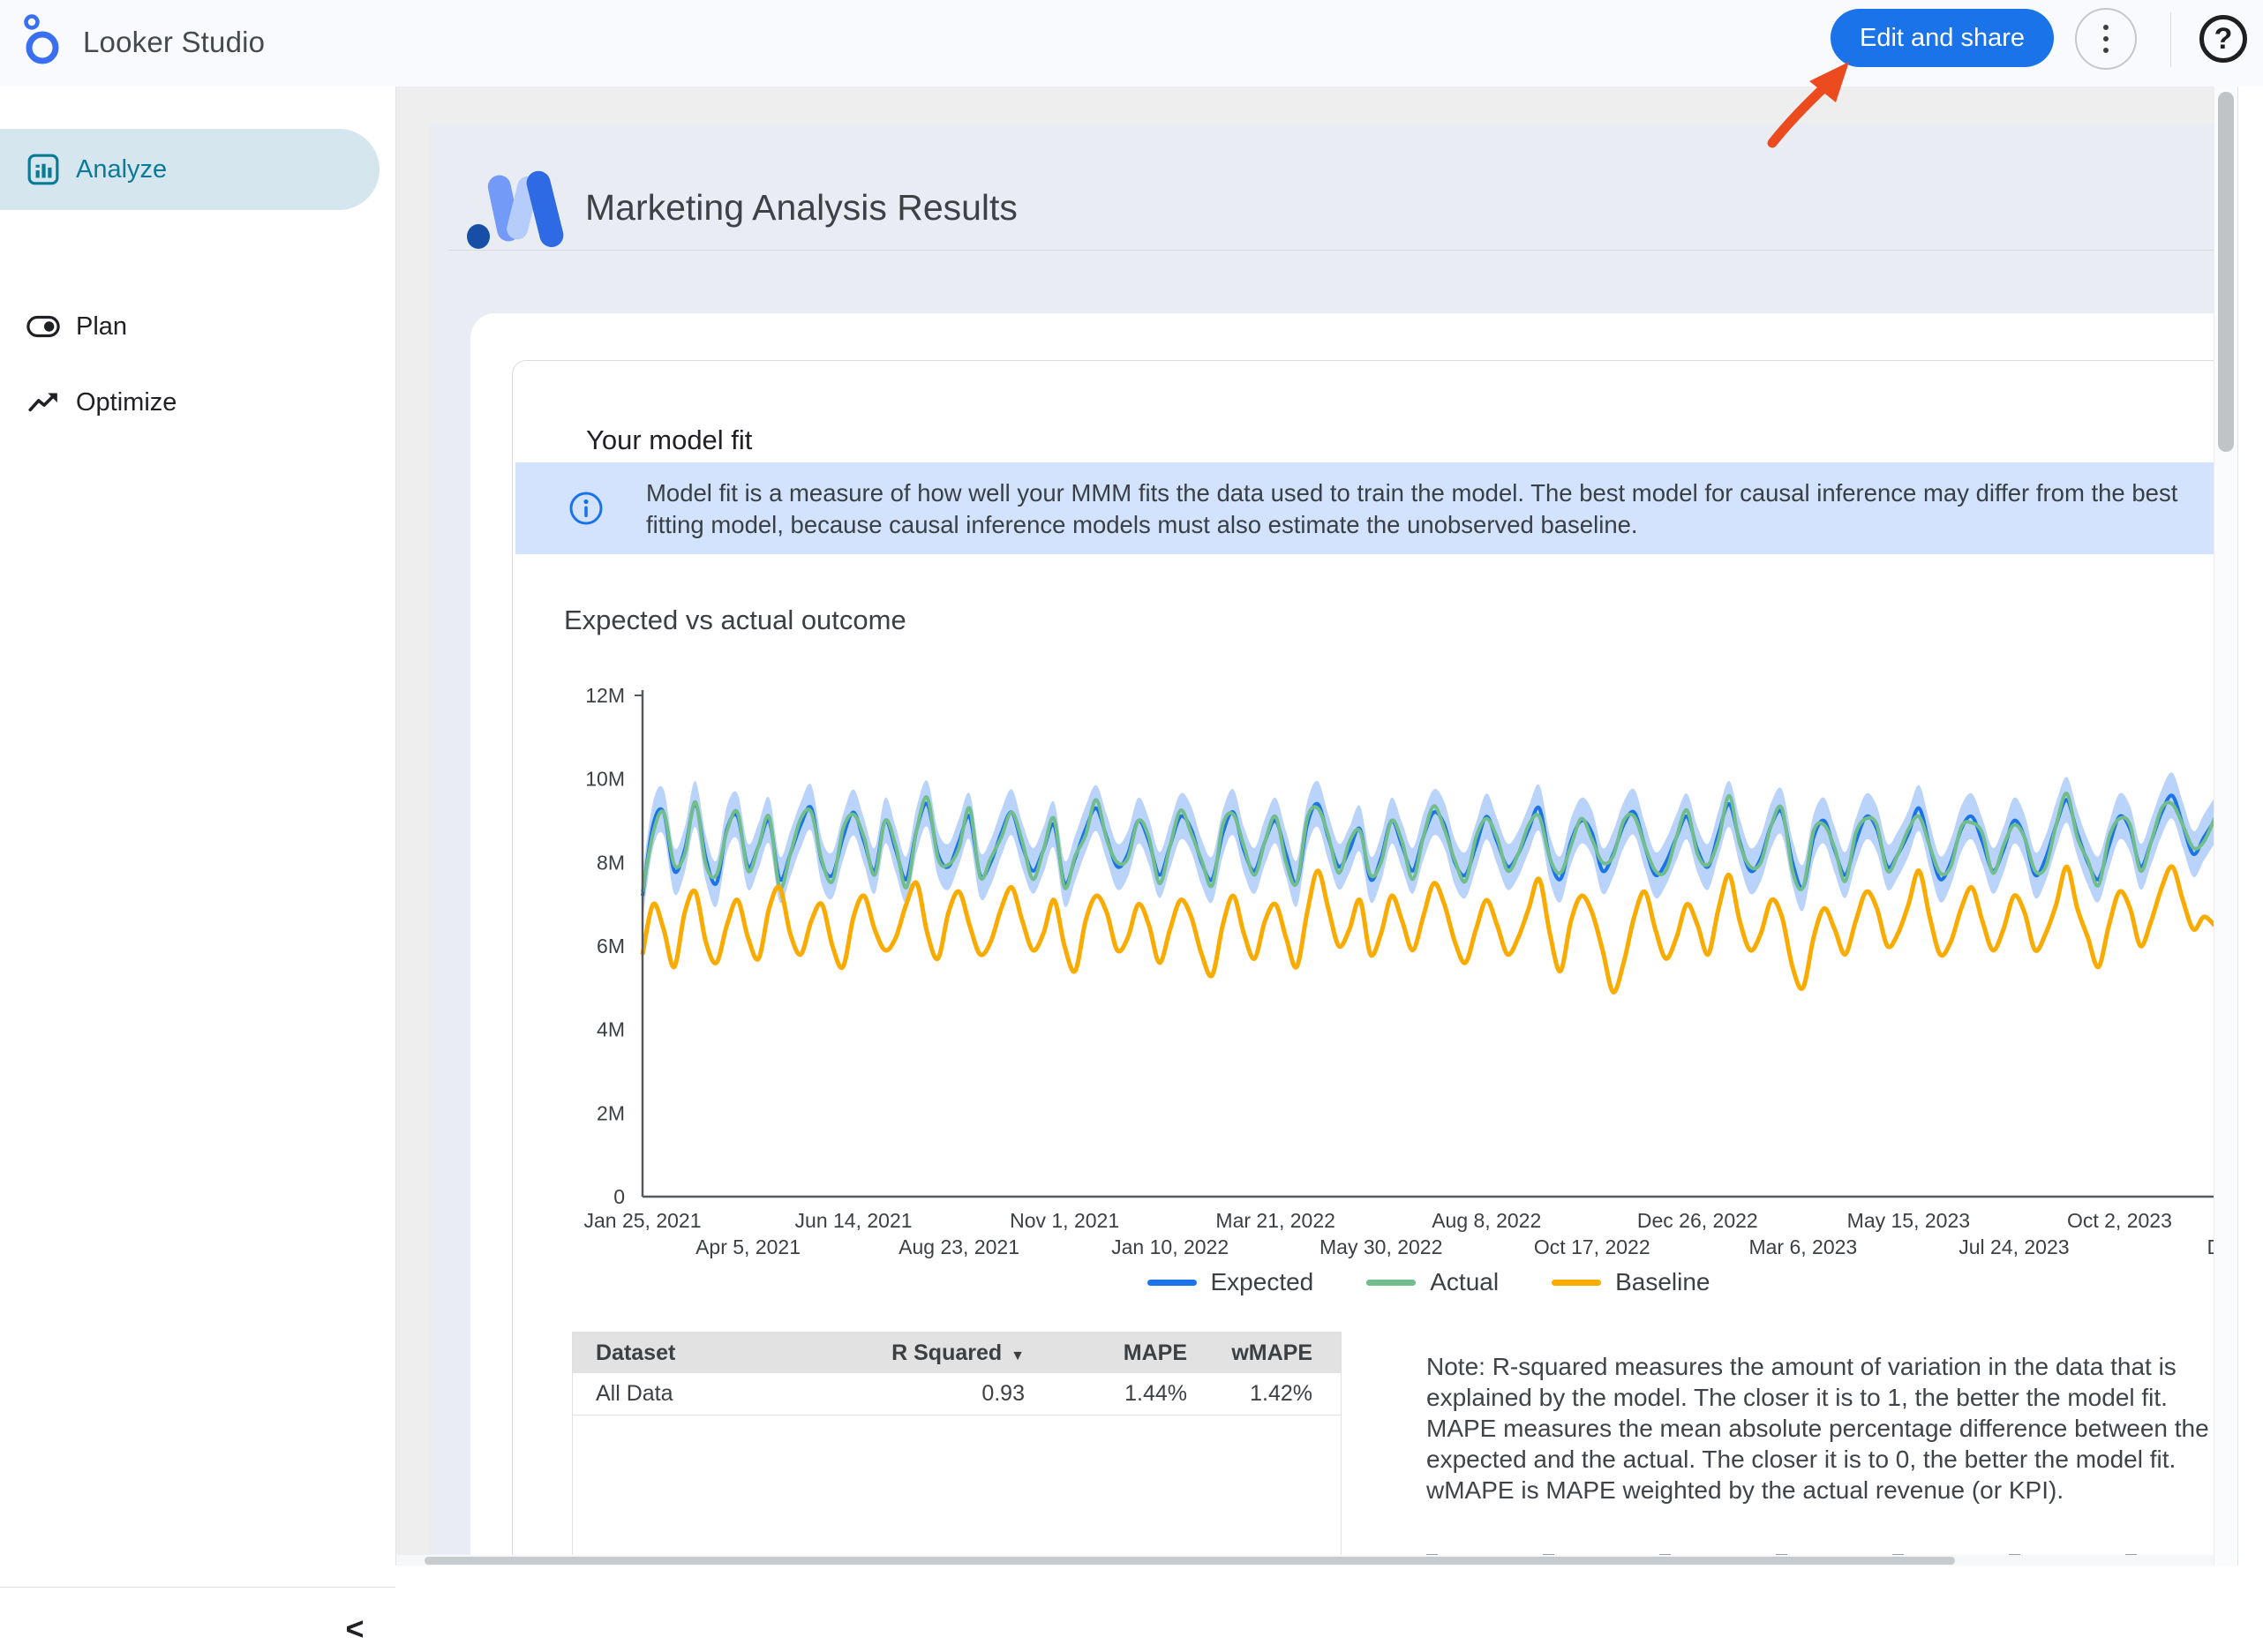  I want to click on credible-interval-band, so click(1429, 846).